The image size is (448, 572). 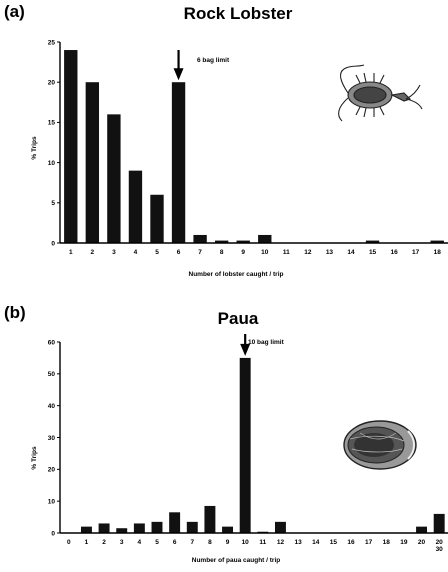 I want to click on panel-b-yaxis-ticks: 0 10 20 30 40 50 60, so click(x=54, y=438).